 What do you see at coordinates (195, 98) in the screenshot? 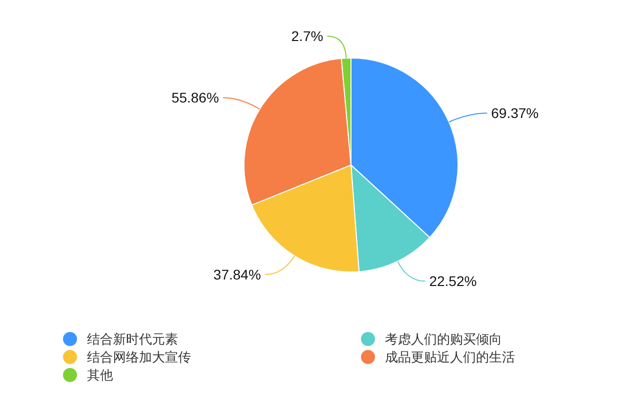
I see `data-label: 55.86%` at bounding box center [195, 98].